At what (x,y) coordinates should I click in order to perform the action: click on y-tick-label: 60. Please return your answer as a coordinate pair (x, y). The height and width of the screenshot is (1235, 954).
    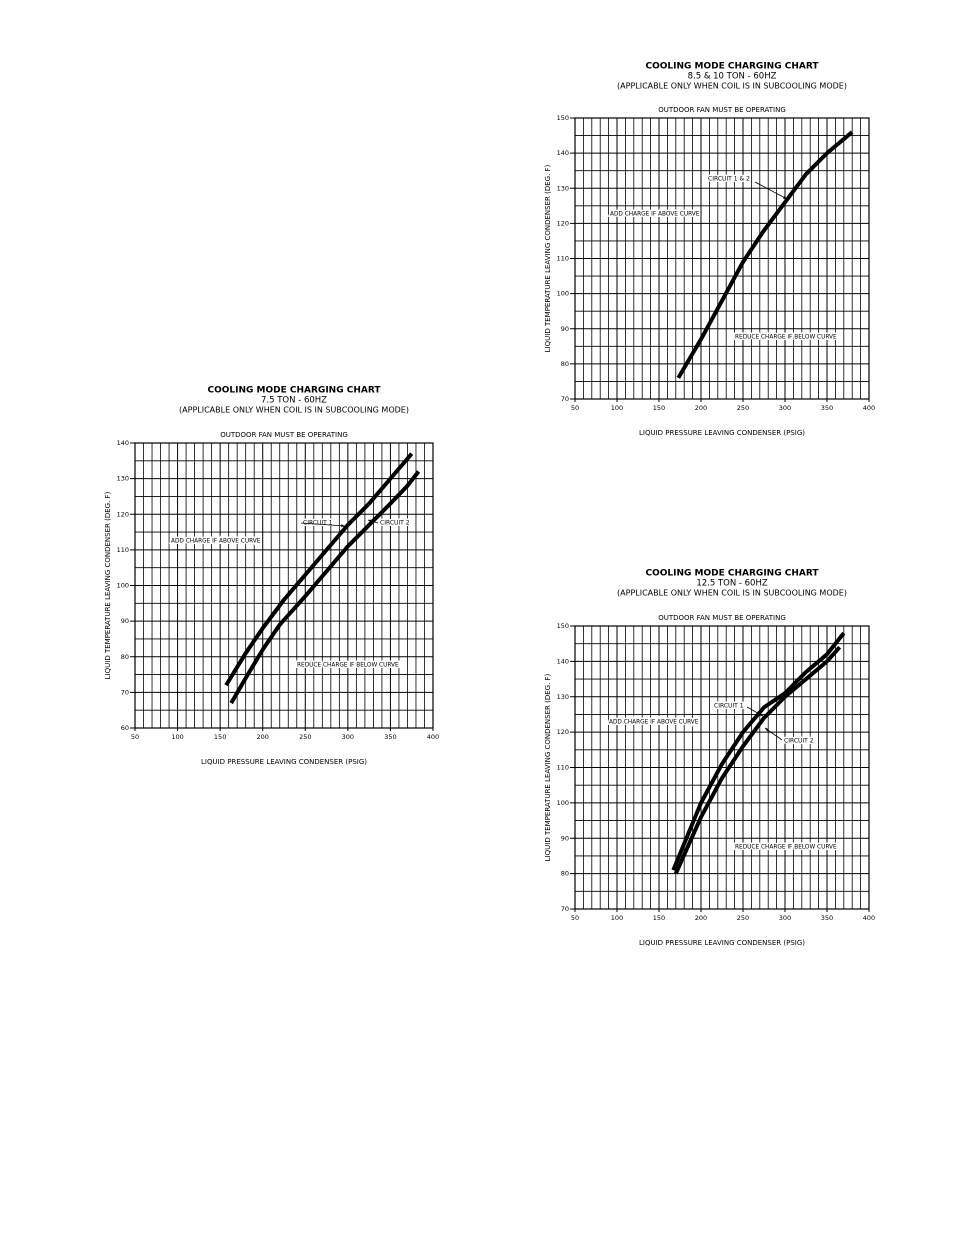
    Looking at the image, I should click on (125, 728).